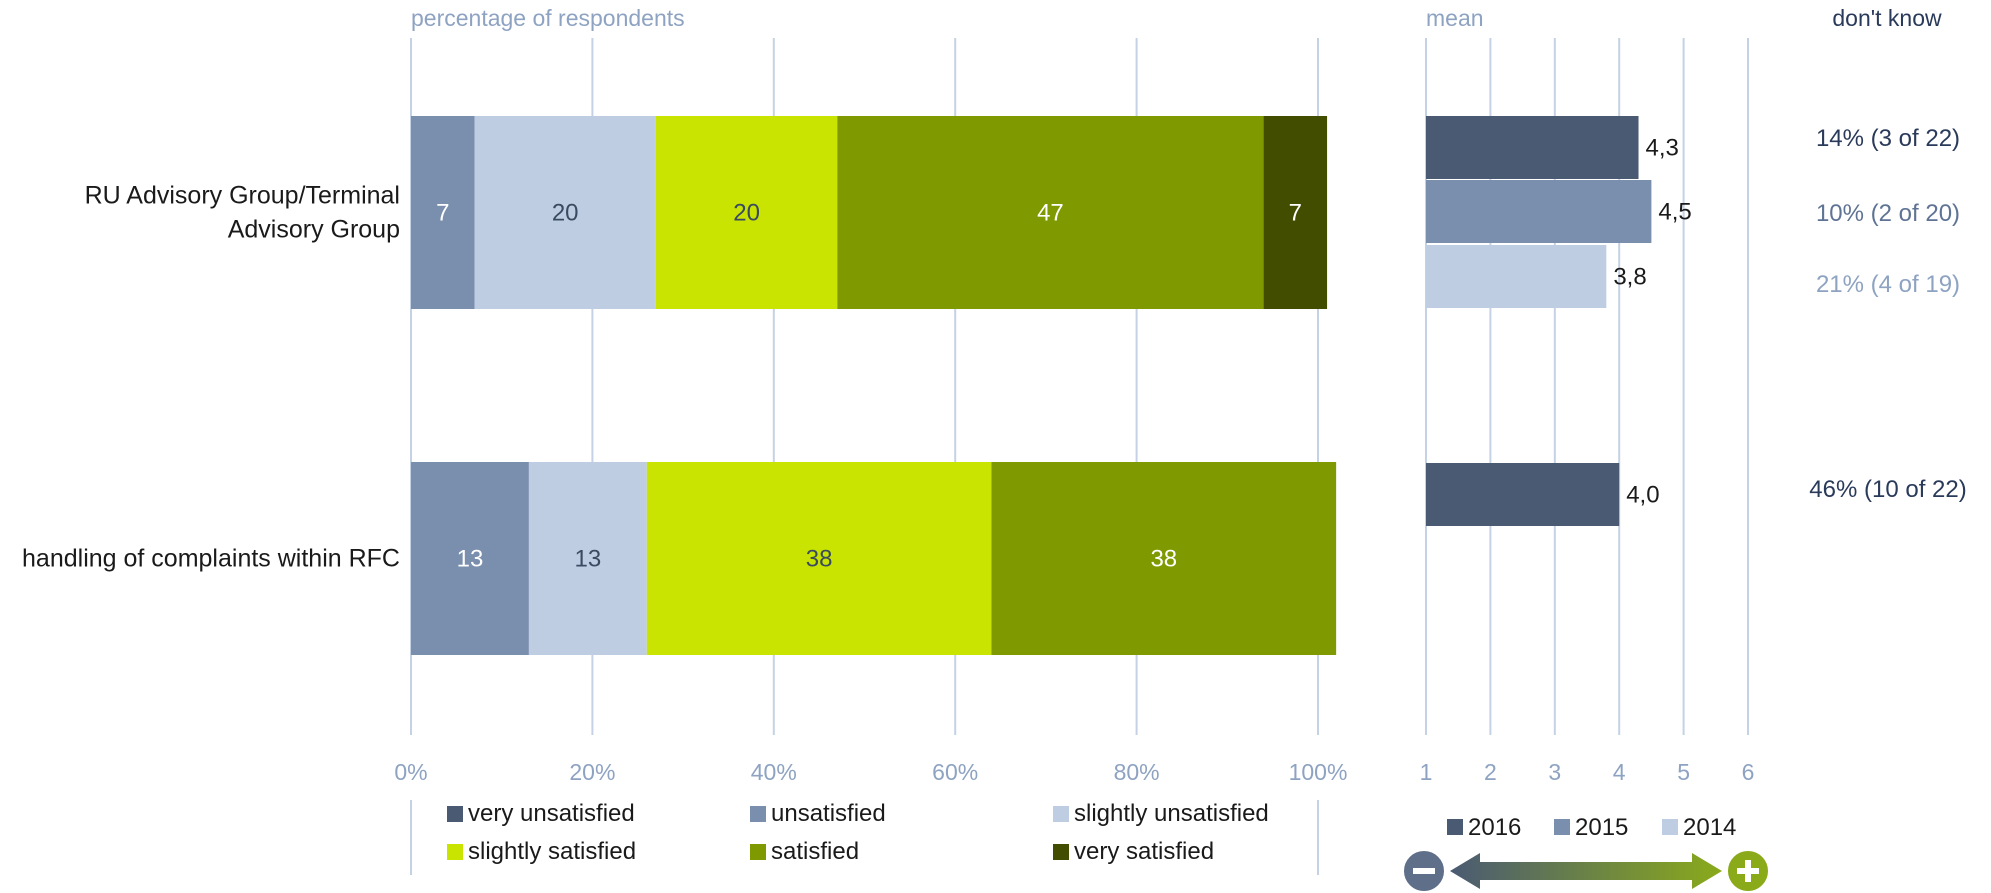 This screenshot has width=1991, height=893. What do you see at coordinates (758, 852) in the screenshot?
I see `legend-swatch-satisfied` at bounding box center [758, 852].